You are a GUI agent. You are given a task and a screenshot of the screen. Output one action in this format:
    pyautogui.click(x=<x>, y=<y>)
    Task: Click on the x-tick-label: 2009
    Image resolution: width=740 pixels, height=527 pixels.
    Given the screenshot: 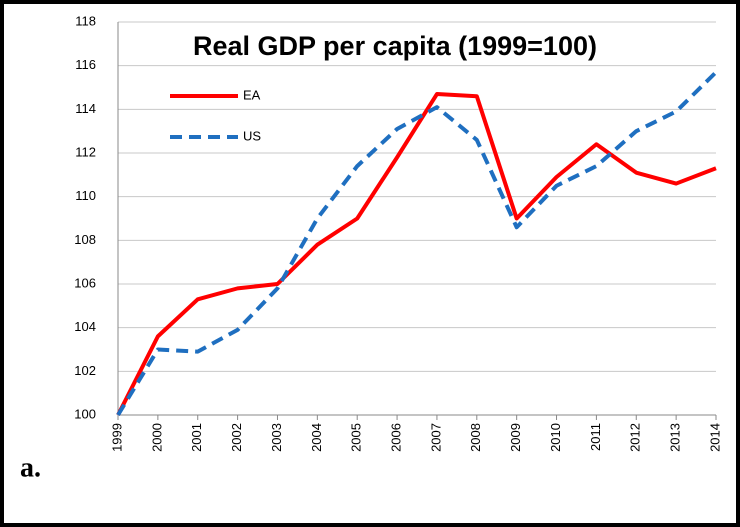 What is the action you would take?
    pyautogui.click(x=515, y=437)
    